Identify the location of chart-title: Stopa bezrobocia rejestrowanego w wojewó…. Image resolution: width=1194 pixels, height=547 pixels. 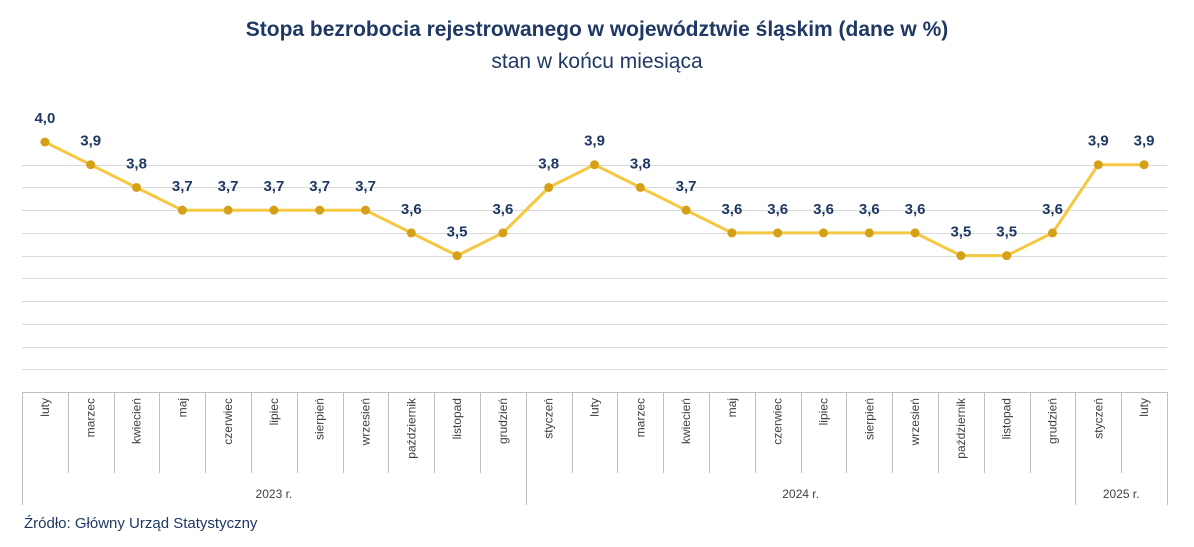
(597, 29).